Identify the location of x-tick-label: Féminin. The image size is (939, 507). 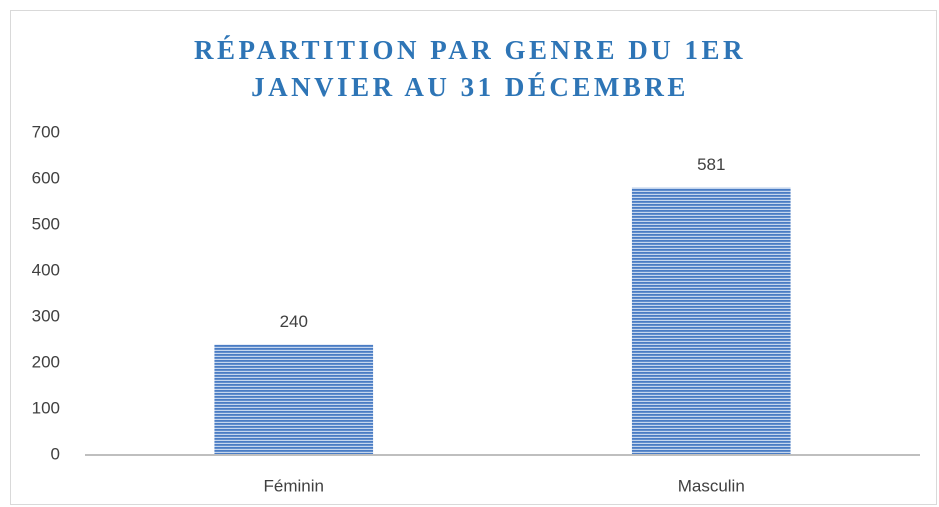
(294, 485).